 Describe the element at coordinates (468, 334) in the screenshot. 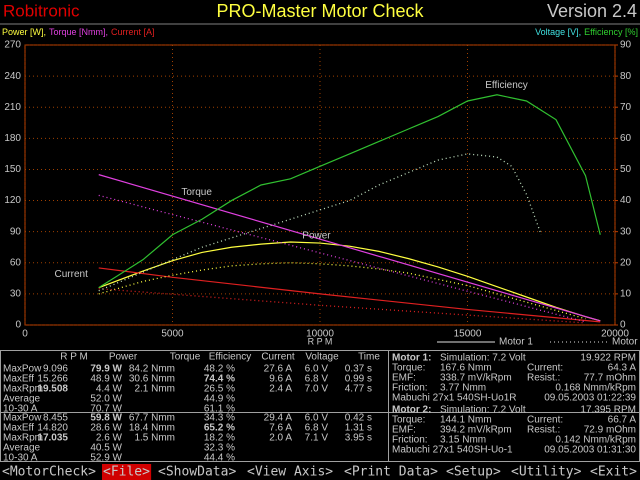

I see `x-tick-label: 15000` at that location.